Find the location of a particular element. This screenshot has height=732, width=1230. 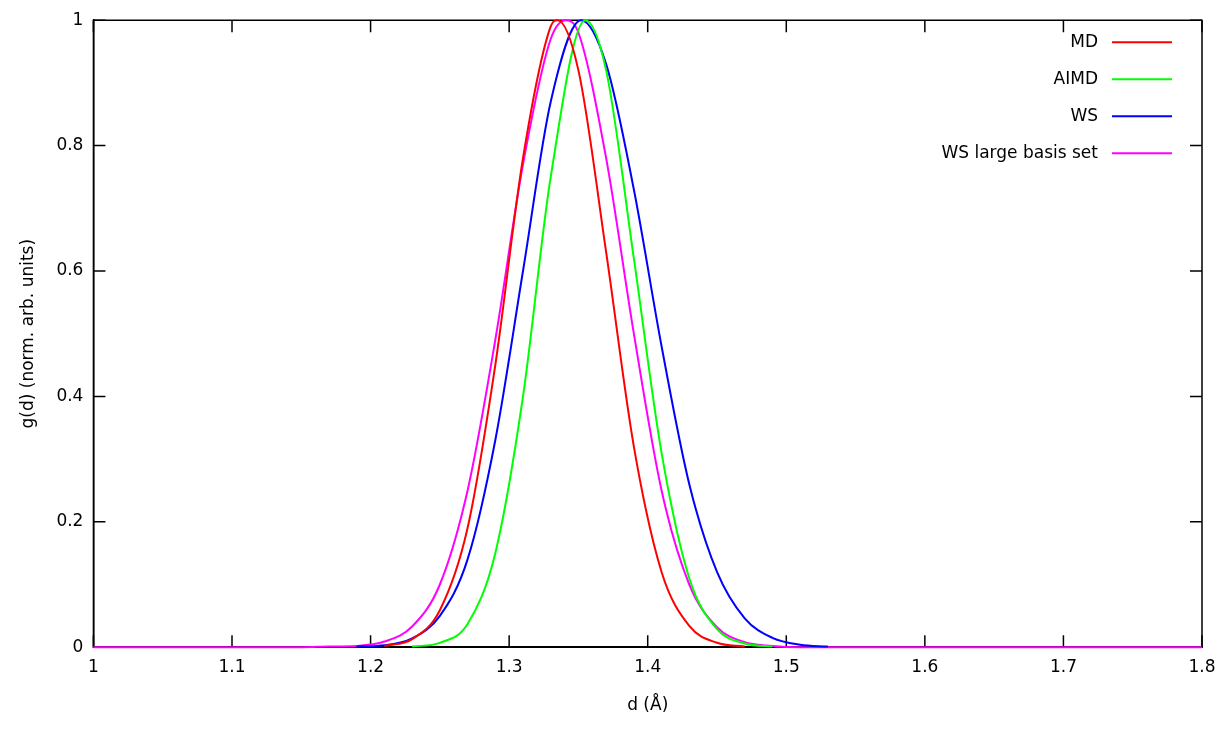

x-tick-label: 1.5 is located at coordinates (786, 665).